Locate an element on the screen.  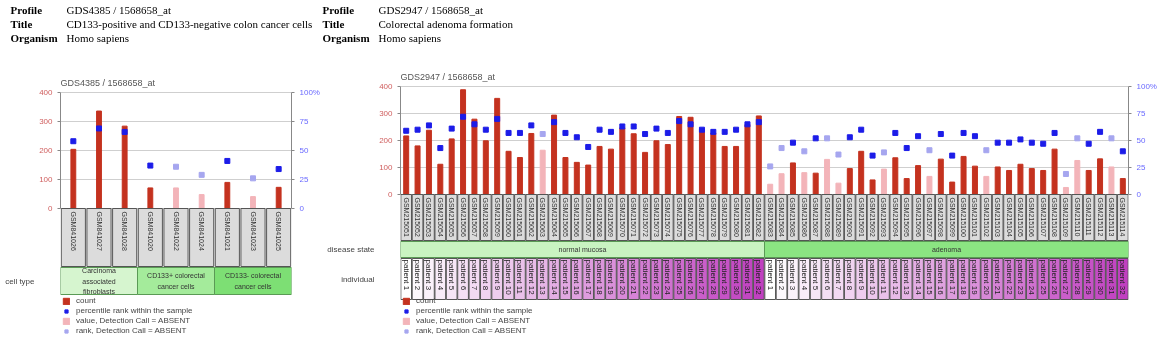
text: patient 23 is located at coordinates (656, 277).